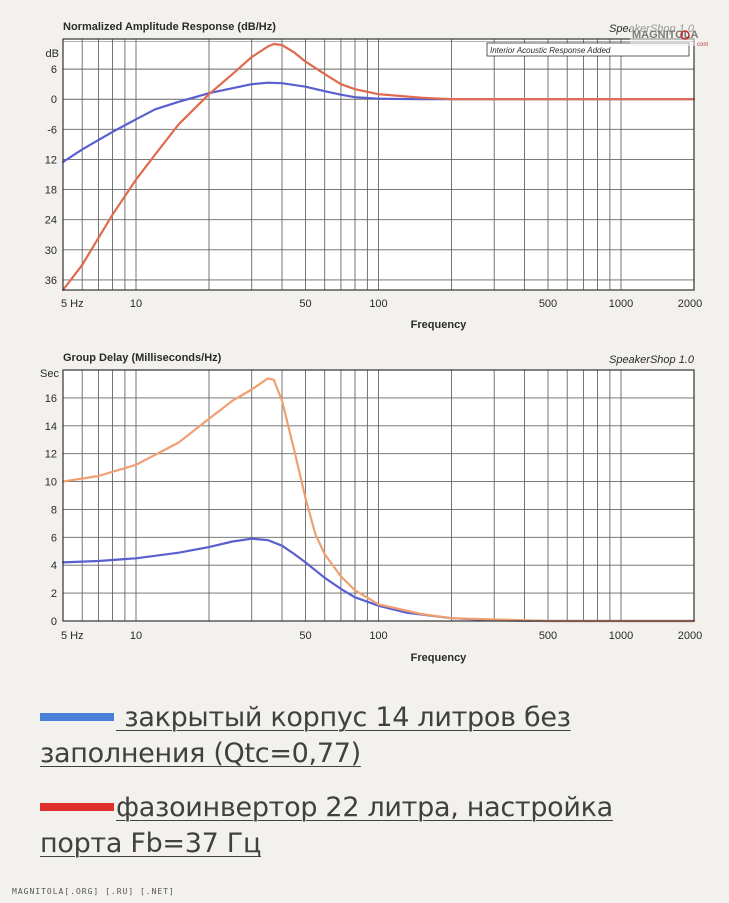  Describe the element at coordinates (685, 35) in the screenshot. I see `watermark-logo-ring` at that location.